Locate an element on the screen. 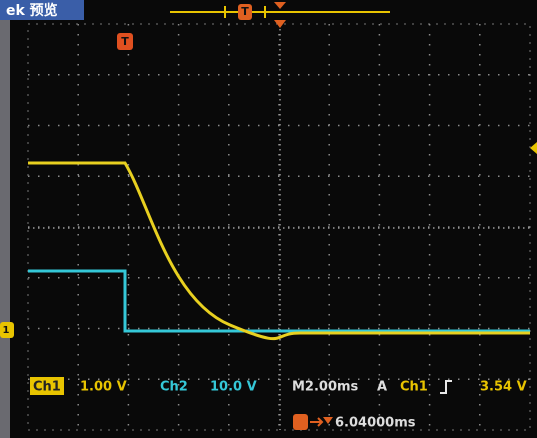 This screenshot has width=537, height=438. trigger-level: 3.54 V is located at coordinates (503, 387).